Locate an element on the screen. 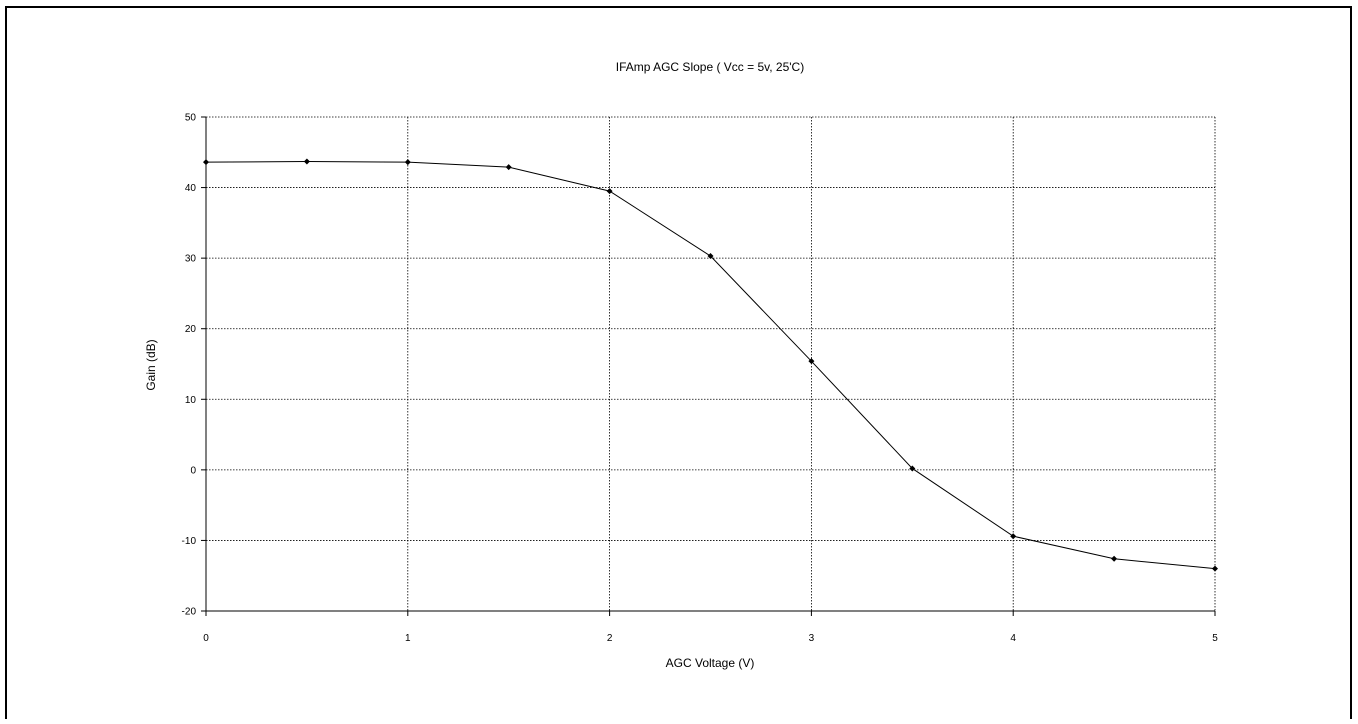 The height and width of the screenshot is (724, 1358). x-tick-label: 4 is located at coordinates (1013, 638).